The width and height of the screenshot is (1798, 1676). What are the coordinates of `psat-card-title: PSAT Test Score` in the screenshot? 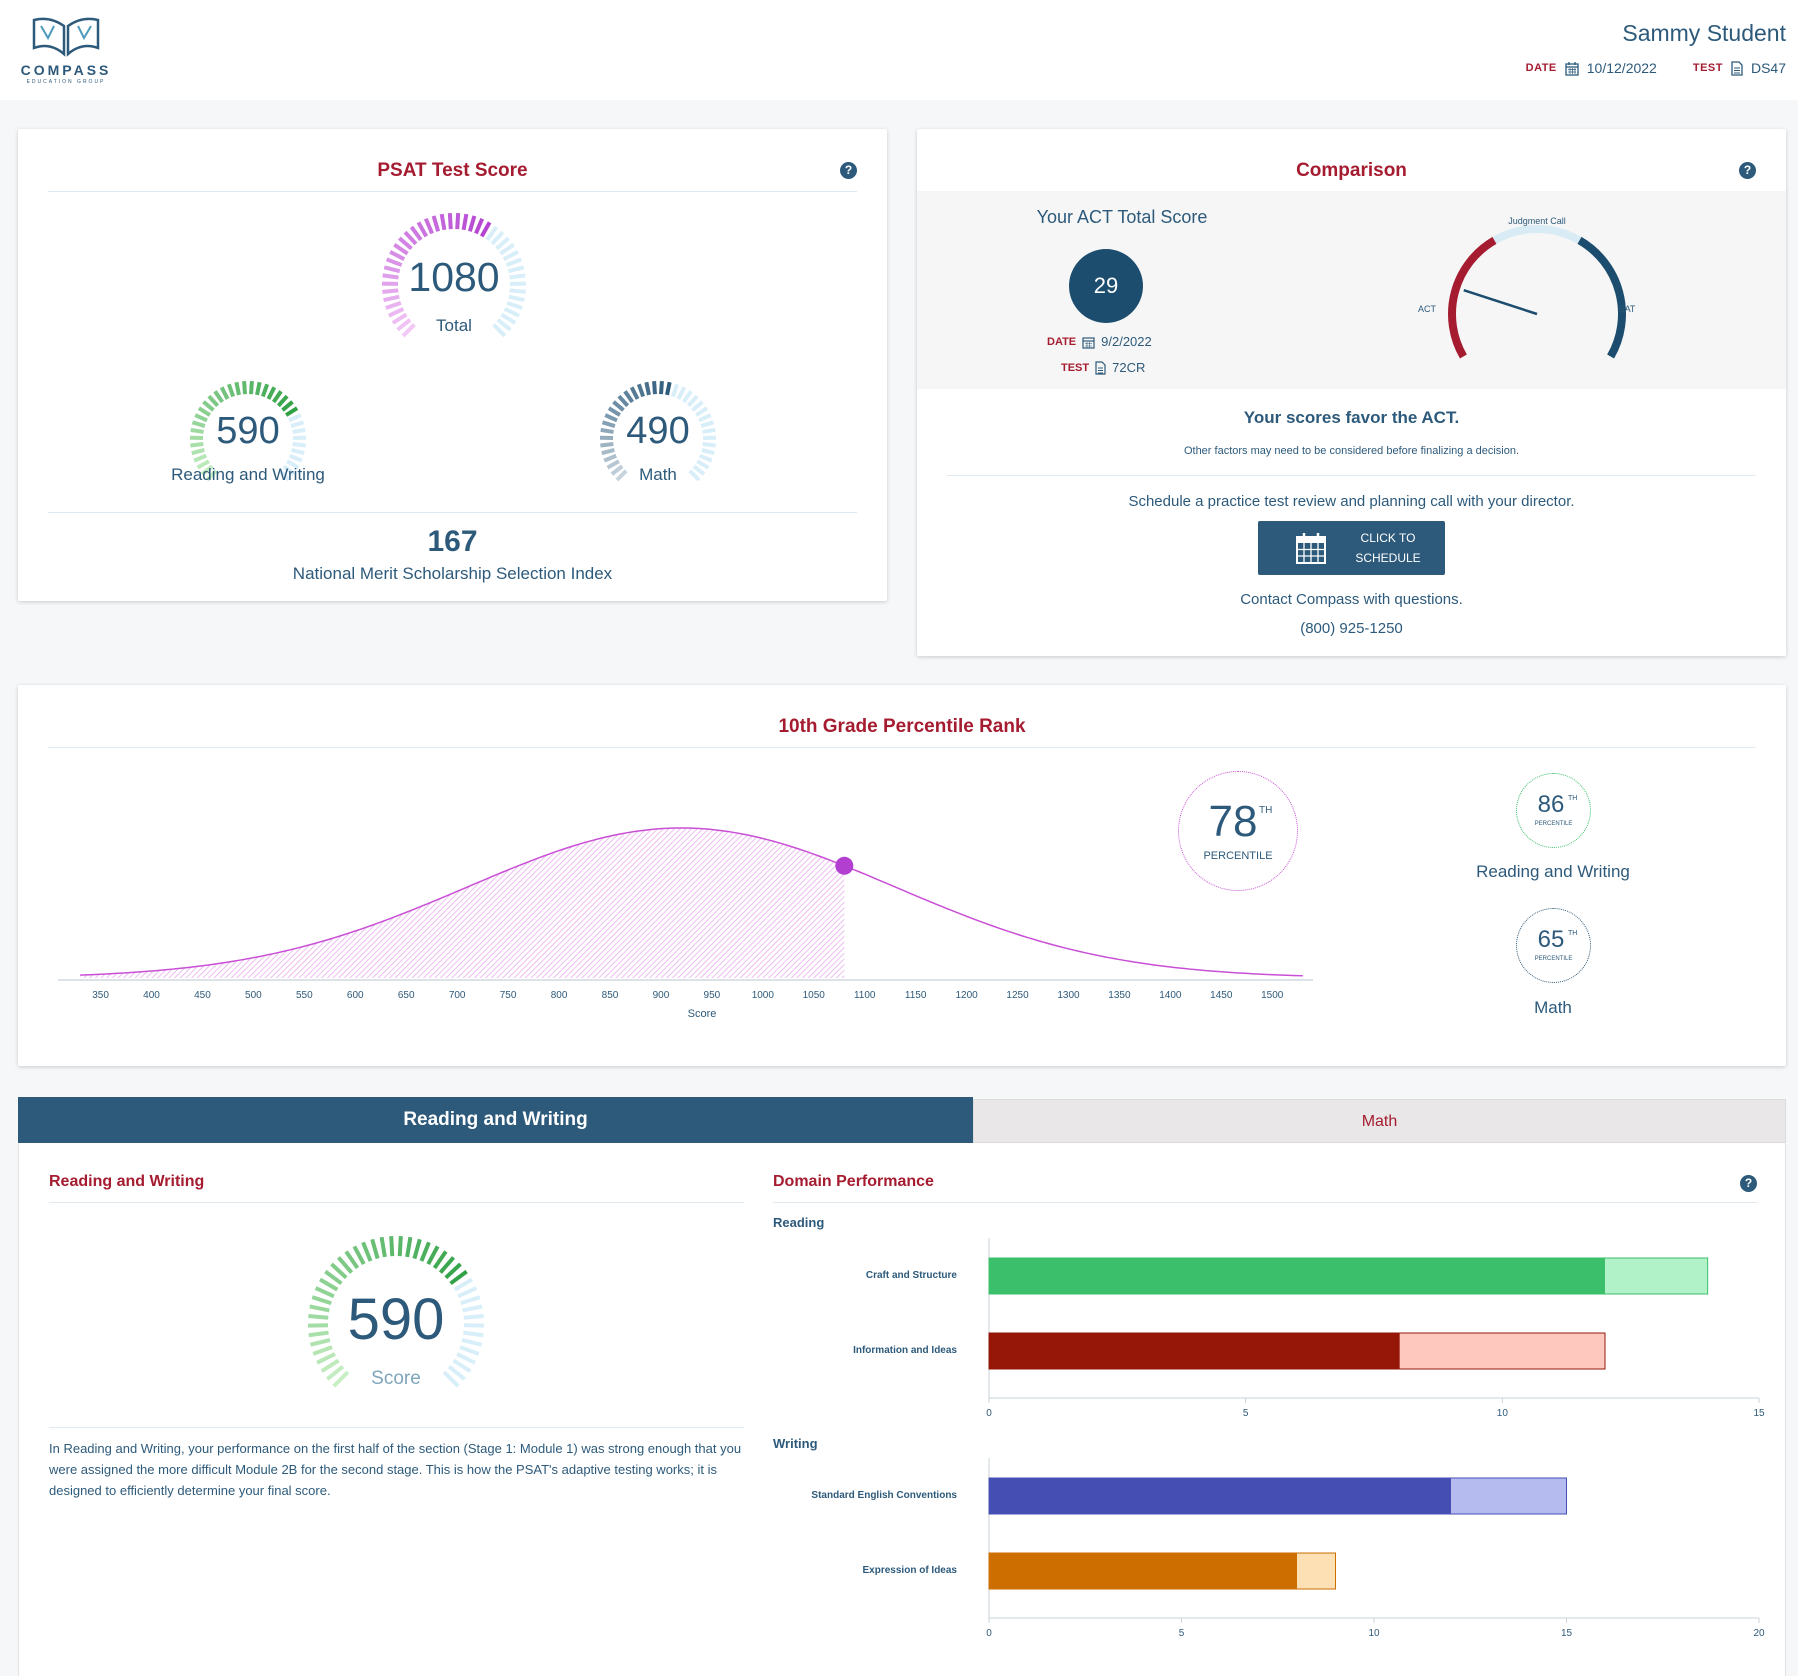 It's located at (452, 170).